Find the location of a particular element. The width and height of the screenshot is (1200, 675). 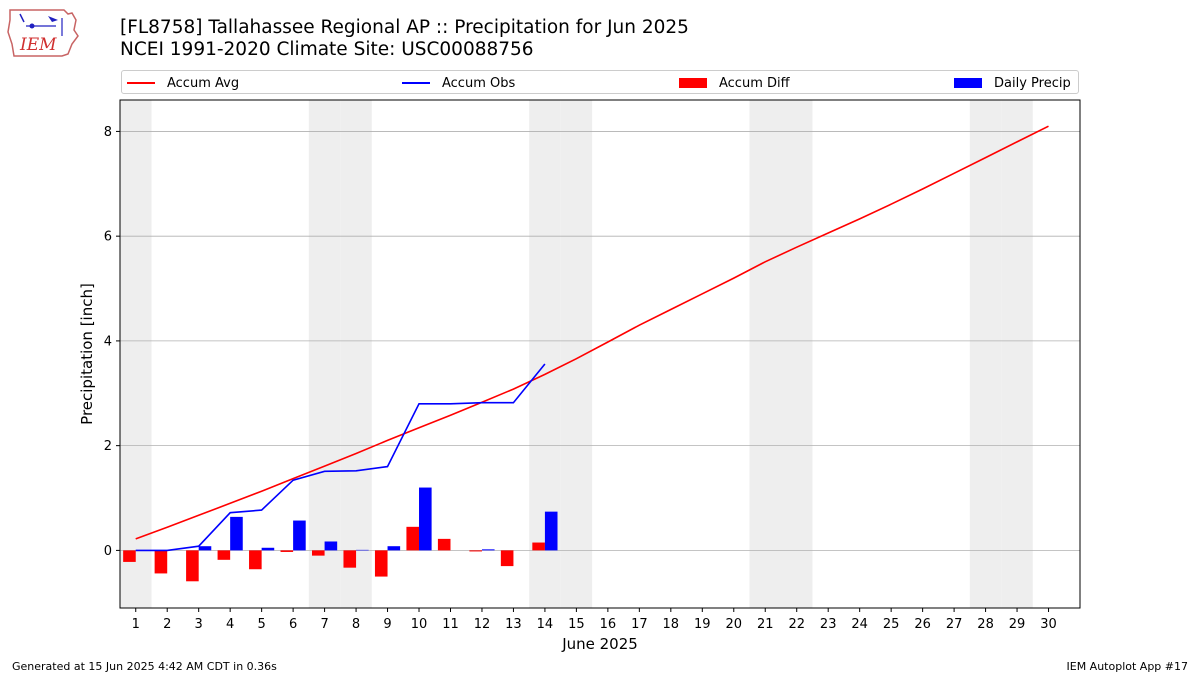

legend-item-accum-diff: Accum Diff is located at coordinates (734, 83).